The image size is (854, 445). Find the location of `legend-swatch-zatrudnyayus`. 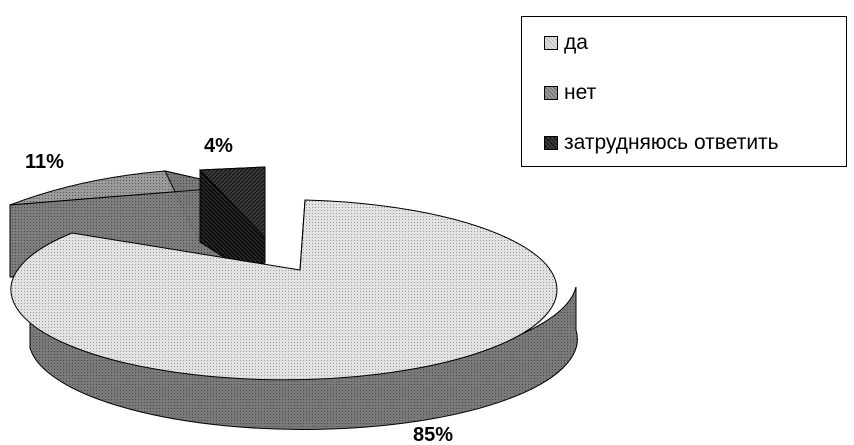

legend-swatch-zatrudnyayus is located at coordinates (551, 143).